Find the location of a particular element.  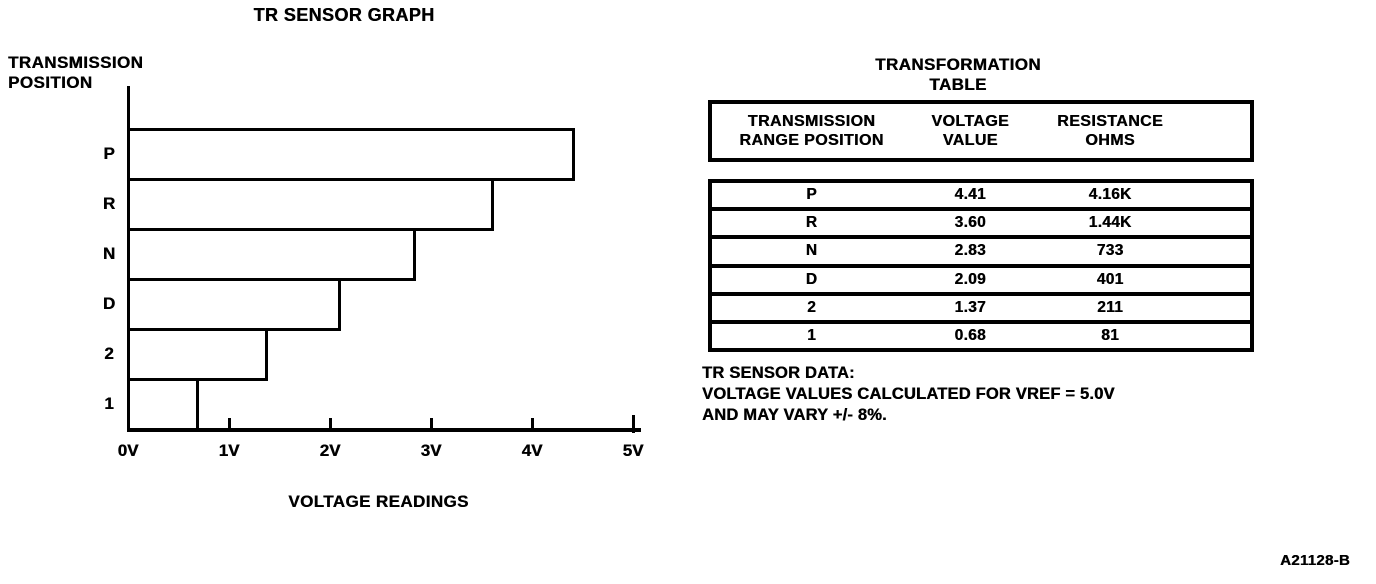

x-tick-label-1V: 1V is located at coordinates (229, 450).